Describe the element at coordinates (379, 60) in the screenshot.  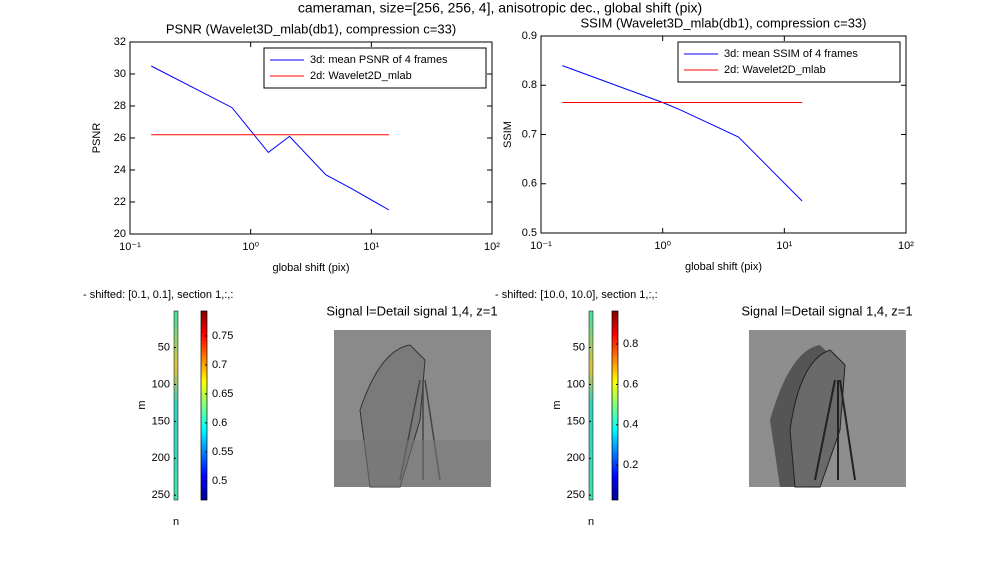
I see `legend-label: 3d: mean PSNR of 4 frames` at that location.